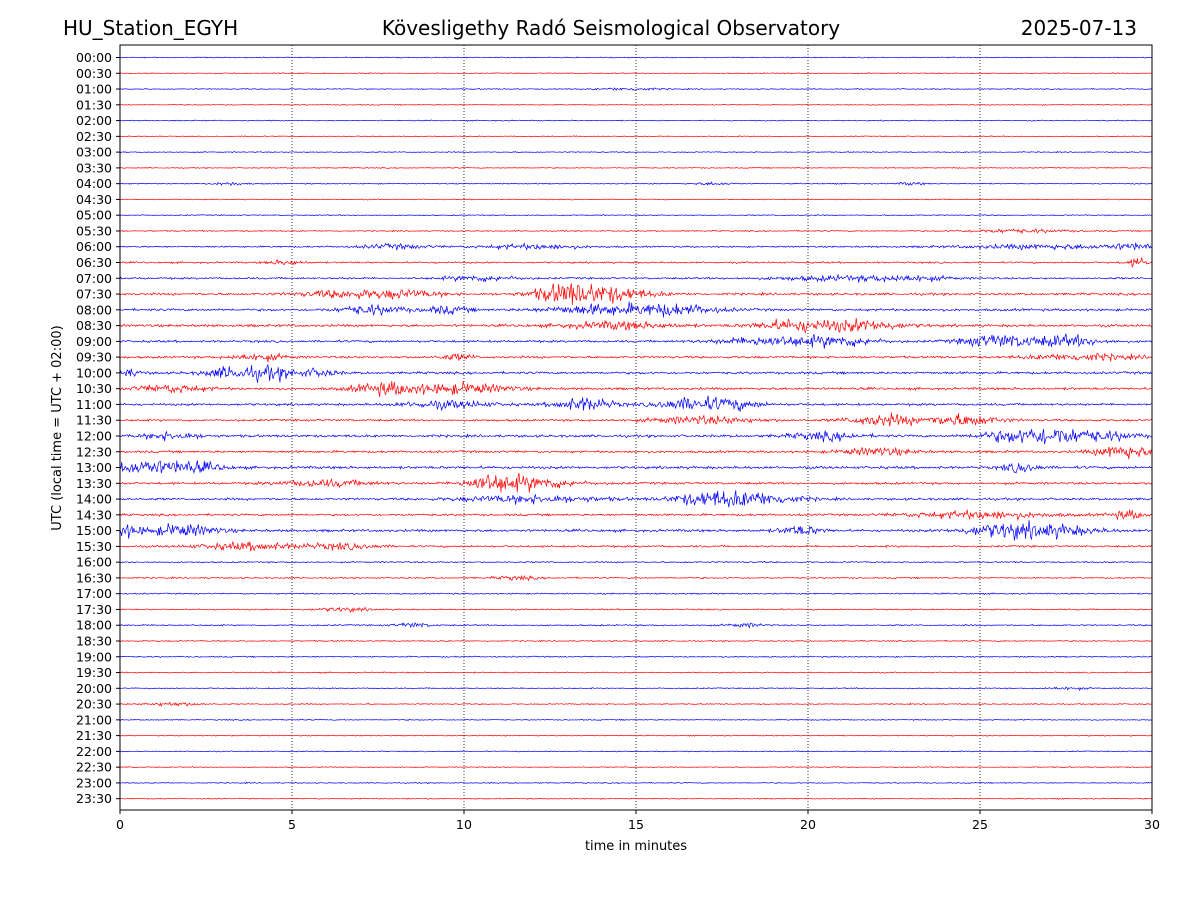 The width and height of the screenshot is (1200, 900). Describe the element at coordinates (94, 767) in the screenshot. I see `y-tick-label: 22:30` at that location.